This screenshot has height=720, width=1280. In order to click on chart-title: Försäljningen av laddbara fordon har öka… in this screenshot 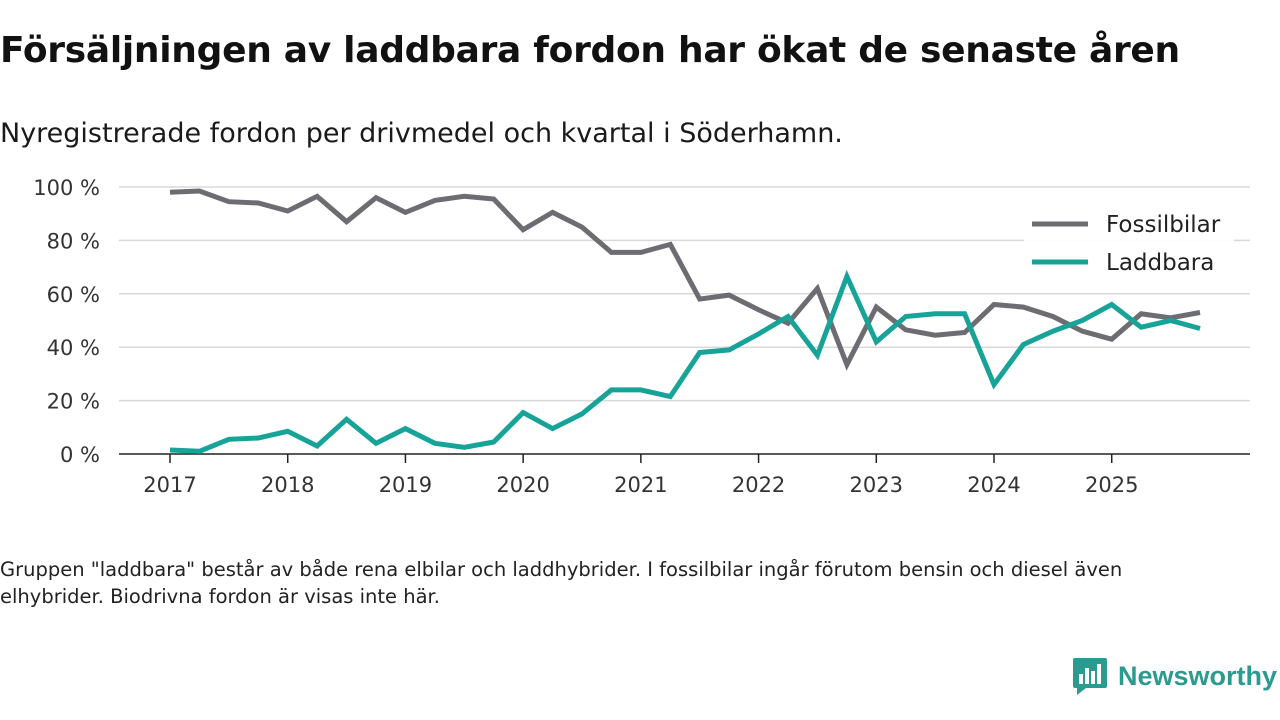, I will do `click(590, 50)`.